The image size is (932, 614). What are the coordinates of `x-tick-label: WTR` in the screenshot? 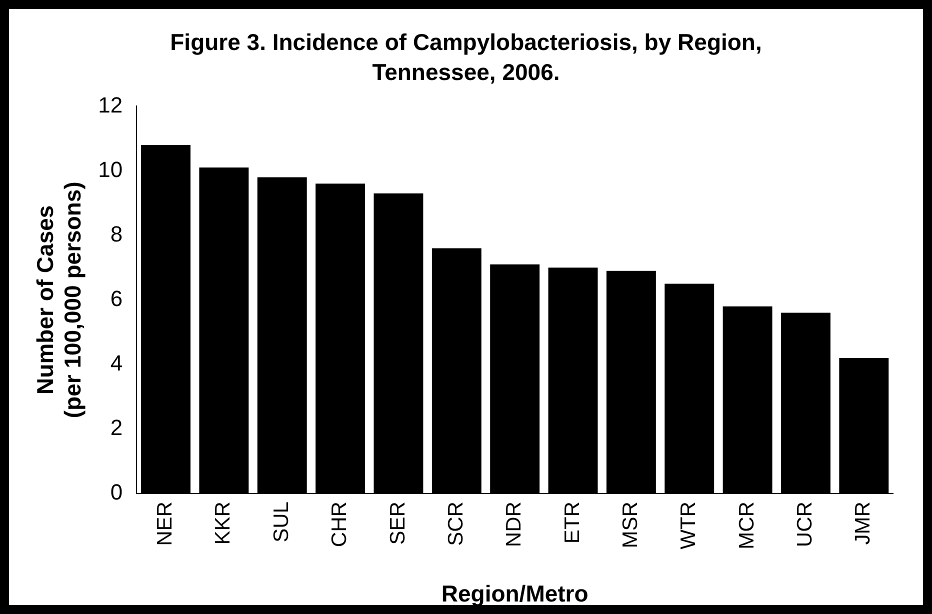 It's located at (688, 526).